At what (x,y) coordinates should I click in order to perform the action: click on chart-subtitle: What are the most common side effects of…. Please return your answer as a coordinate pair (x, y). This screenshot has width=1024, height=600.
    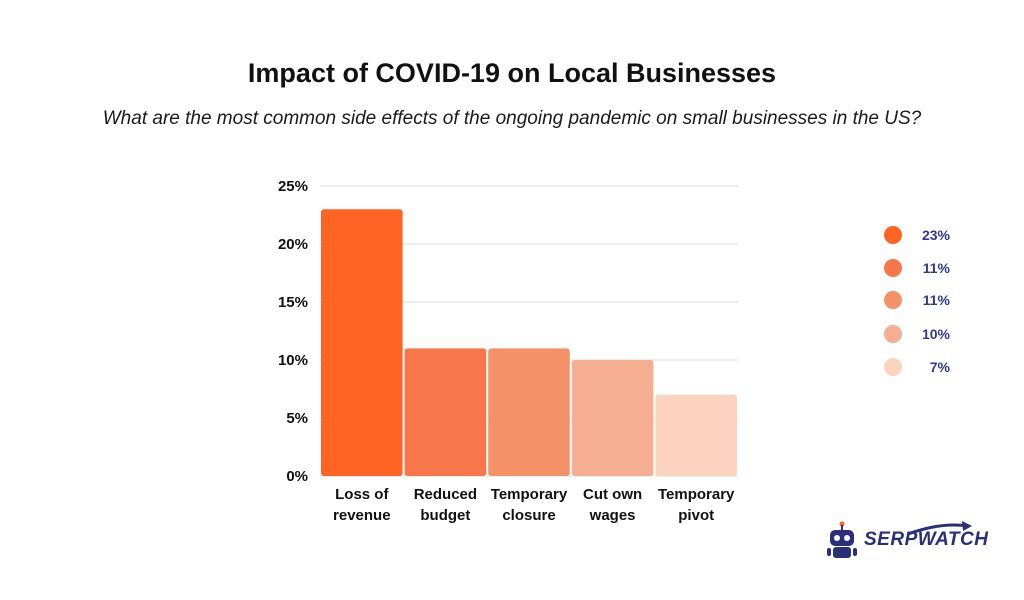
    Looking at the image, I should click on (512, 118).